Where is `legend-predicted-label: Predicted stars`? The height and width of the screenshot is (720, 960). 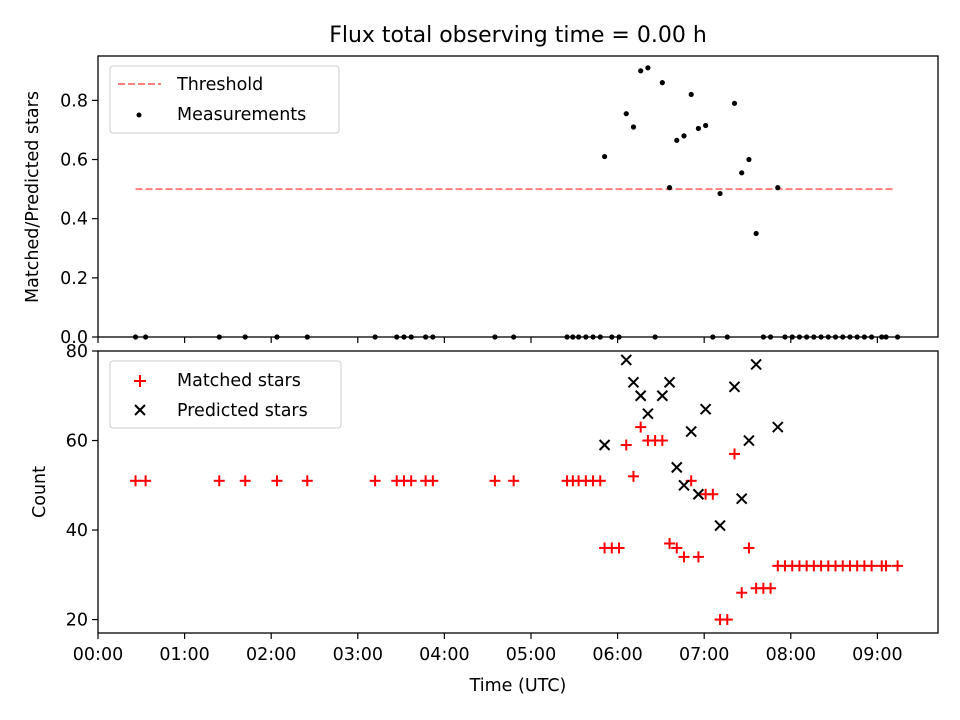
legend-predicted-label: Predicted stars is located at coordinates (242, 411).